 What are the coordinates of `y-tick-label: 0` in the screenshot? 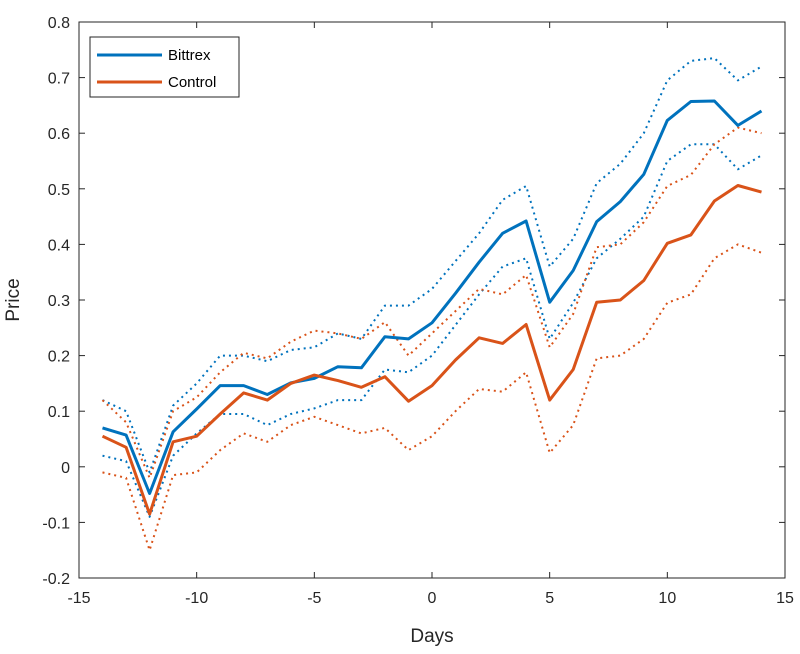 It's located at (65, 468).